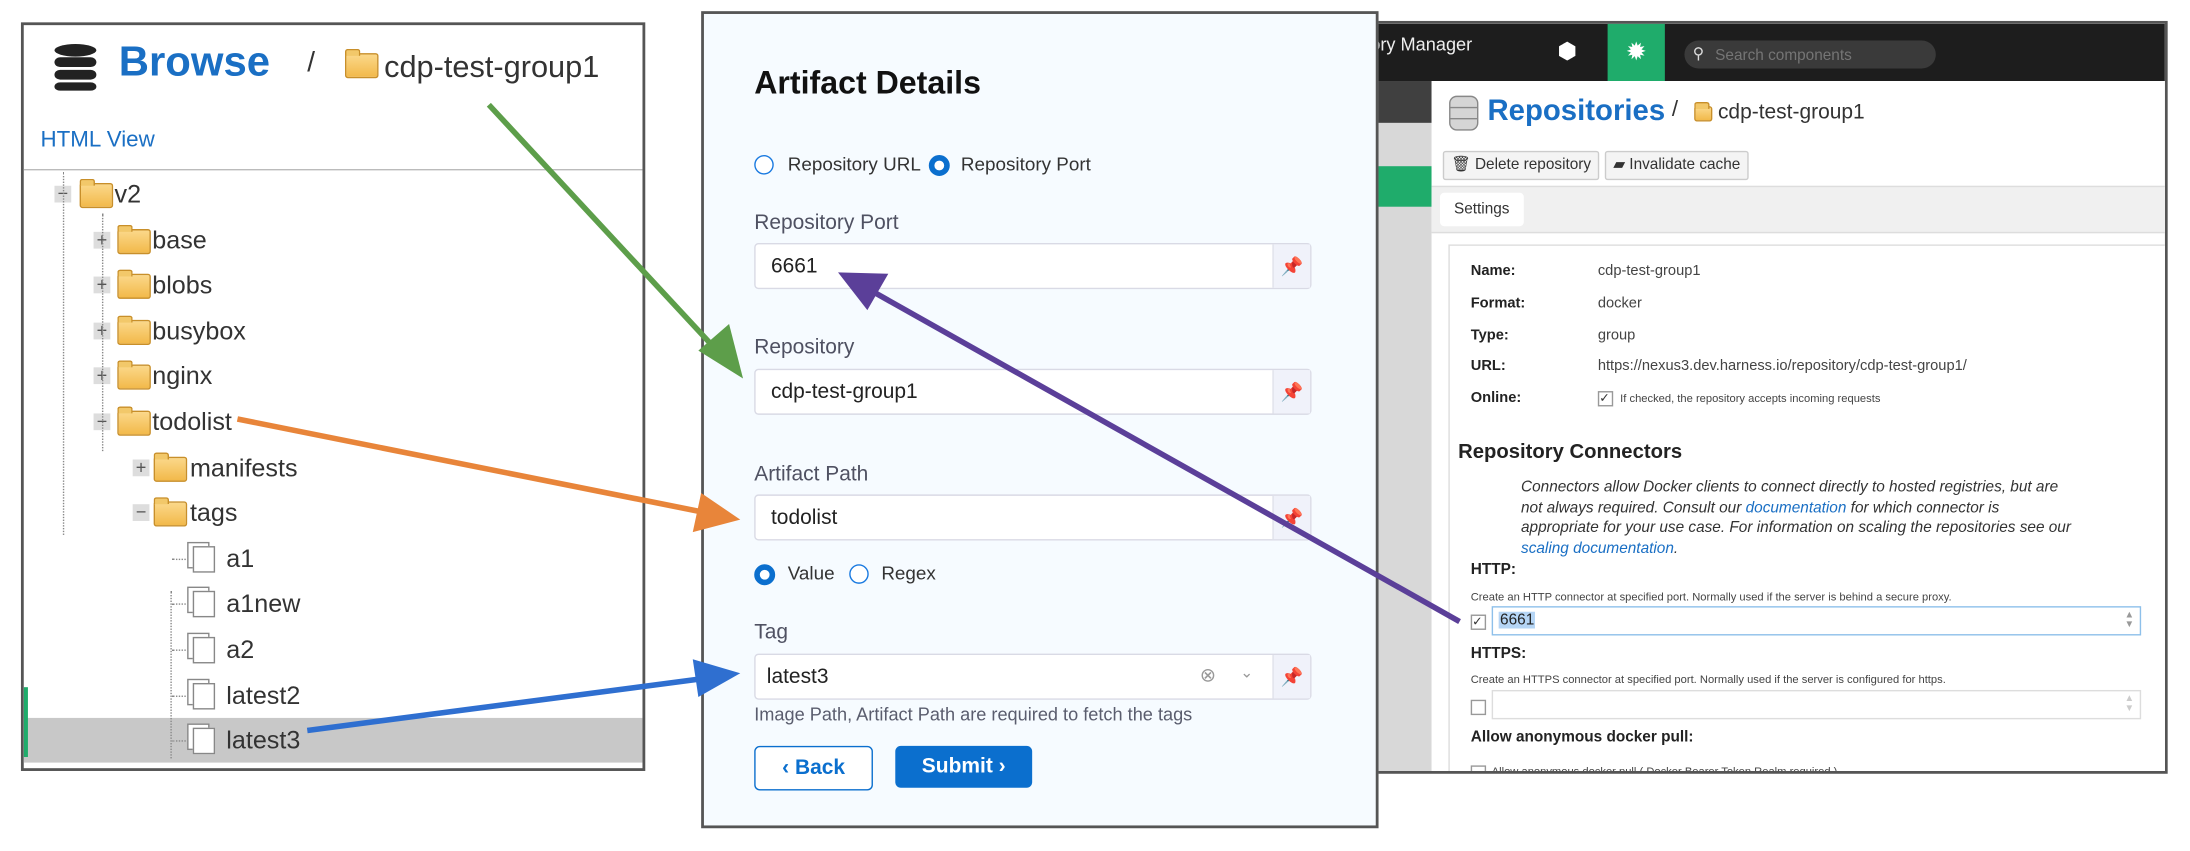  I want to click on detail-key: URL:, so click(1488, 366).